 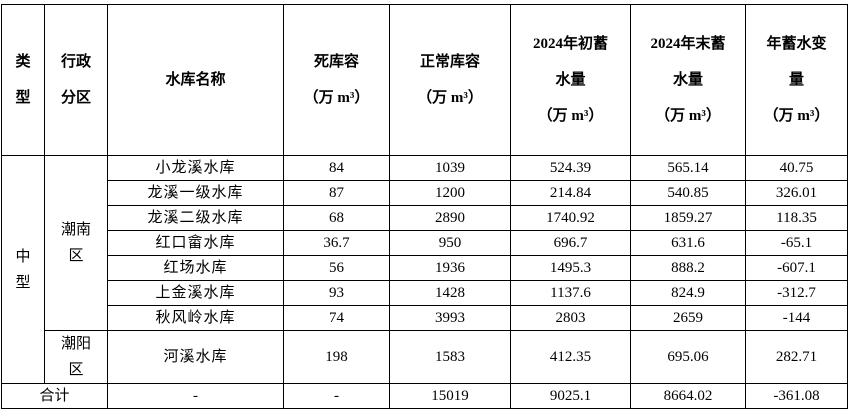 I want to click on value-cell: 824.9, so click(x=688, y=293).